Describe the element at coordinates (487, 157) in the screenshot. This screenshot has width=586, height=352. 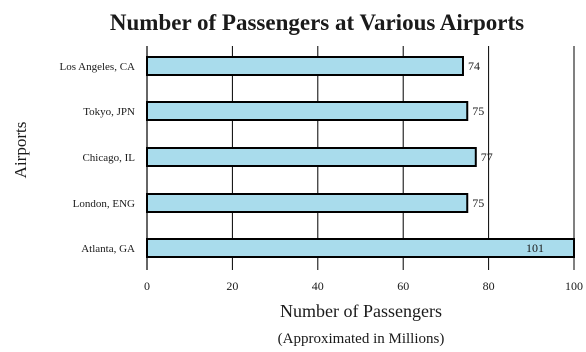
I see `data-label: 77` at that location.